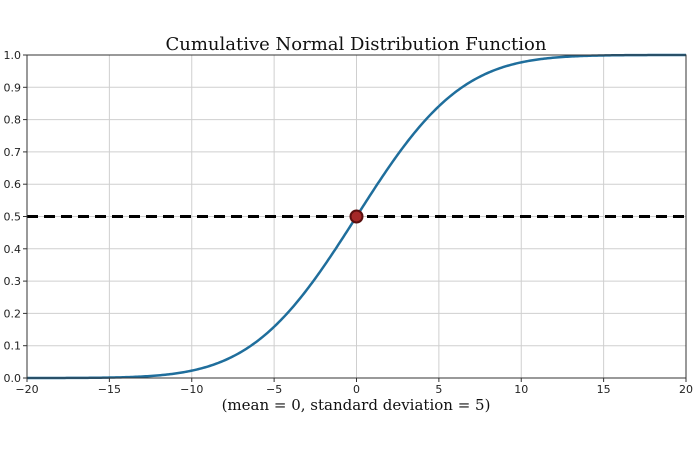 The image size is (700, 450). What do you see at coordinates (13, 313) in the screenshot?
I see `y-tick-label: 0.2` at bounding box center [13, 313].